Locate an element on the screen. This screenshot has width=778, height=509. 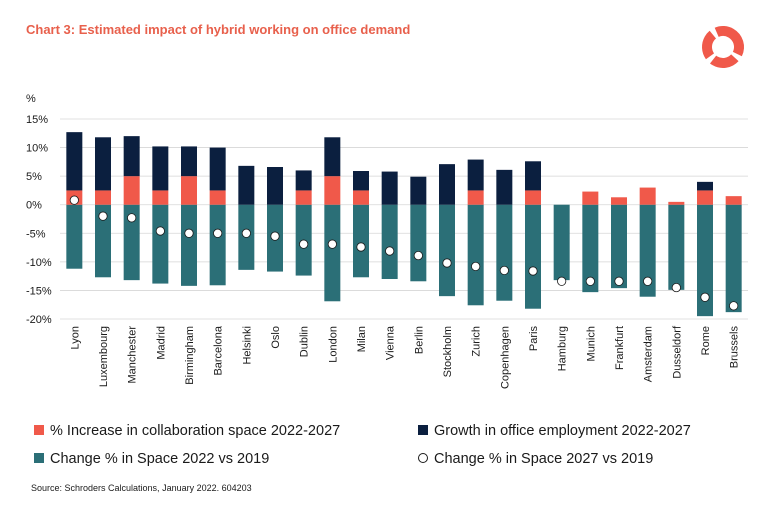
legend-label: Growth in office employment 2022-2027 is located at coordinates (562, 431).